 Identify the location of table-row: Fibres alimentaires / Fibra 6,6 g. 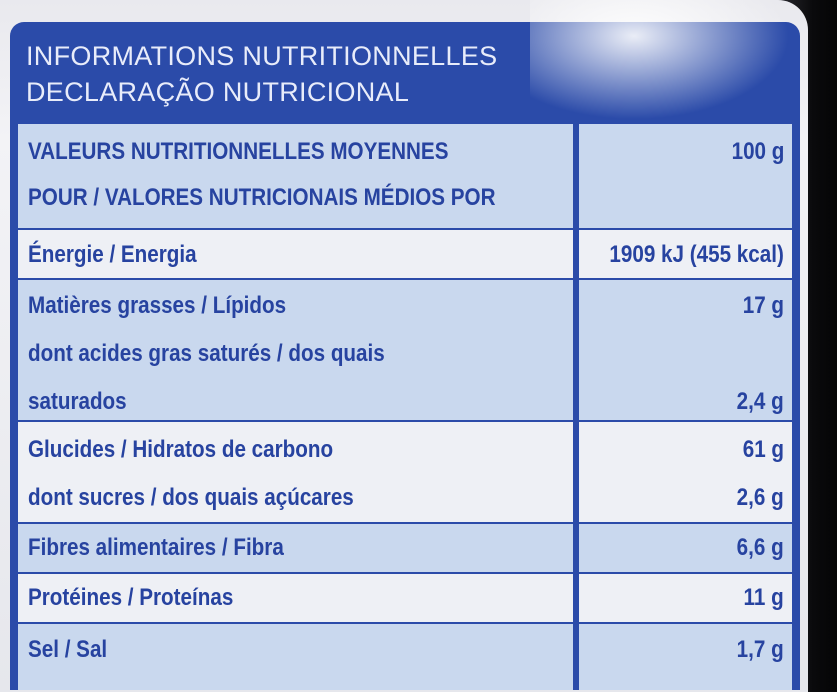
(405, 548).